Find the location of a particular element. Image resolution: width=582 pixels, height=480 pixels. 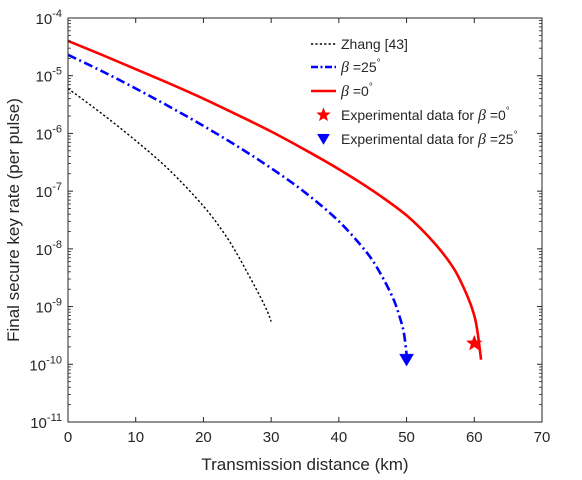

y-tick-label: 10⁻⁴ is located at coordinates (49, 18).